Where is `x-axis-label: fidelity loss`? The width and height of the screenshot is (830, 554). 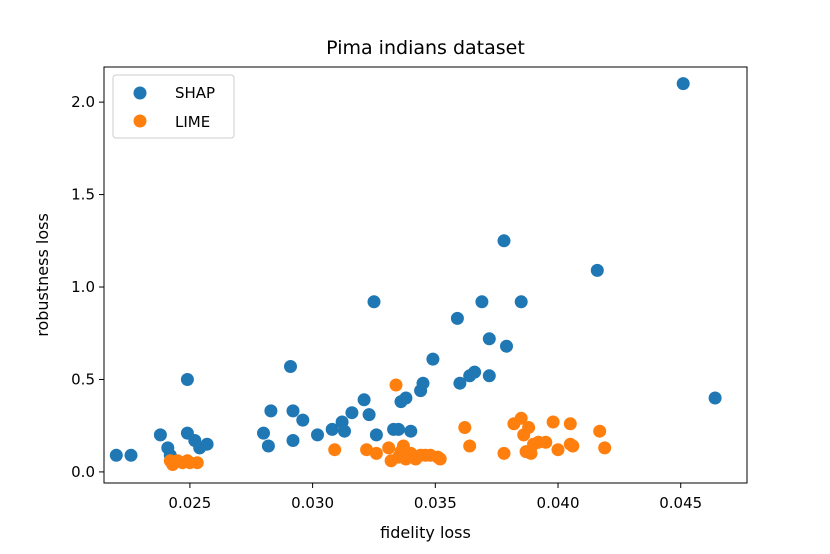
x-axis-label: fidelity loss is located at coordinates (425, 532).